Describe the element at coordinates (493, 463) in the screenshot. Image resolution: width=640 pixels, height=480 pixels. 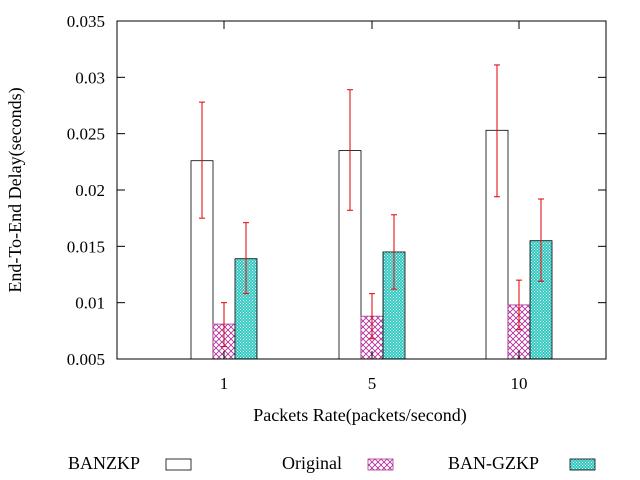
I see `legend-label: BAN-GZKP` at that location.